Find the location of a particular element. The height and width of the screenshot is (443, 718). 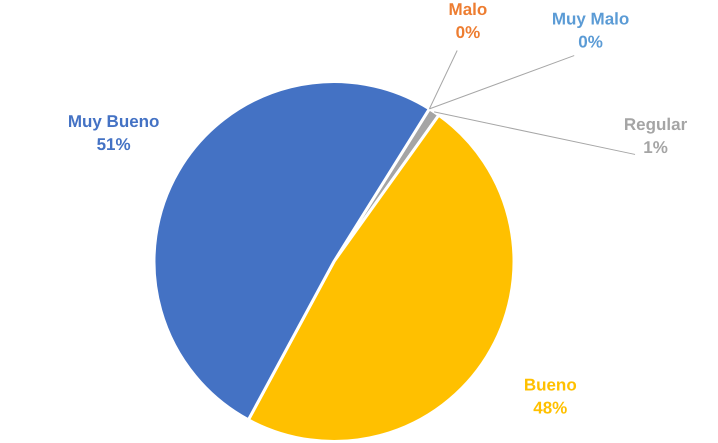

category-label: Malo is located at coordinates (468, 9).